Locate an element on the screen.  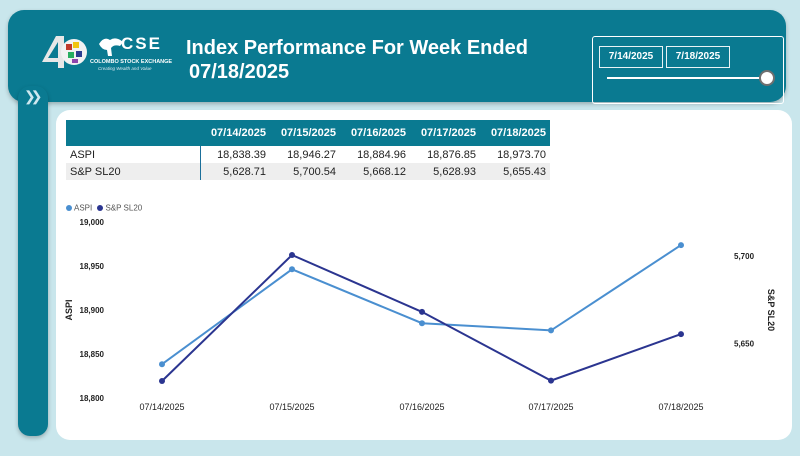
y-tick-label-right: 5,650 is located at coordinates (744, 344).